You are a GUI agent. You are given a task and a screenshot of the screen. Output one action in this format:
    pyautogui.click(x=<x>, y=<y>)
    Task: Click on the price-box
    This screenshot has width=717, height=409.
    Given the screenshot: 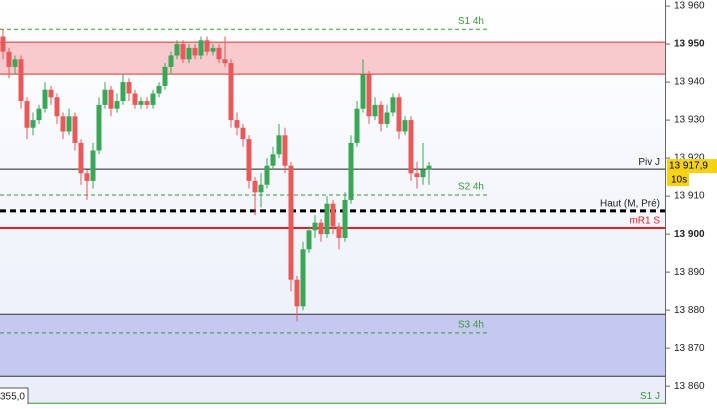 What is the action you would take?
    pyautogui.click(x=692, y=166)
    